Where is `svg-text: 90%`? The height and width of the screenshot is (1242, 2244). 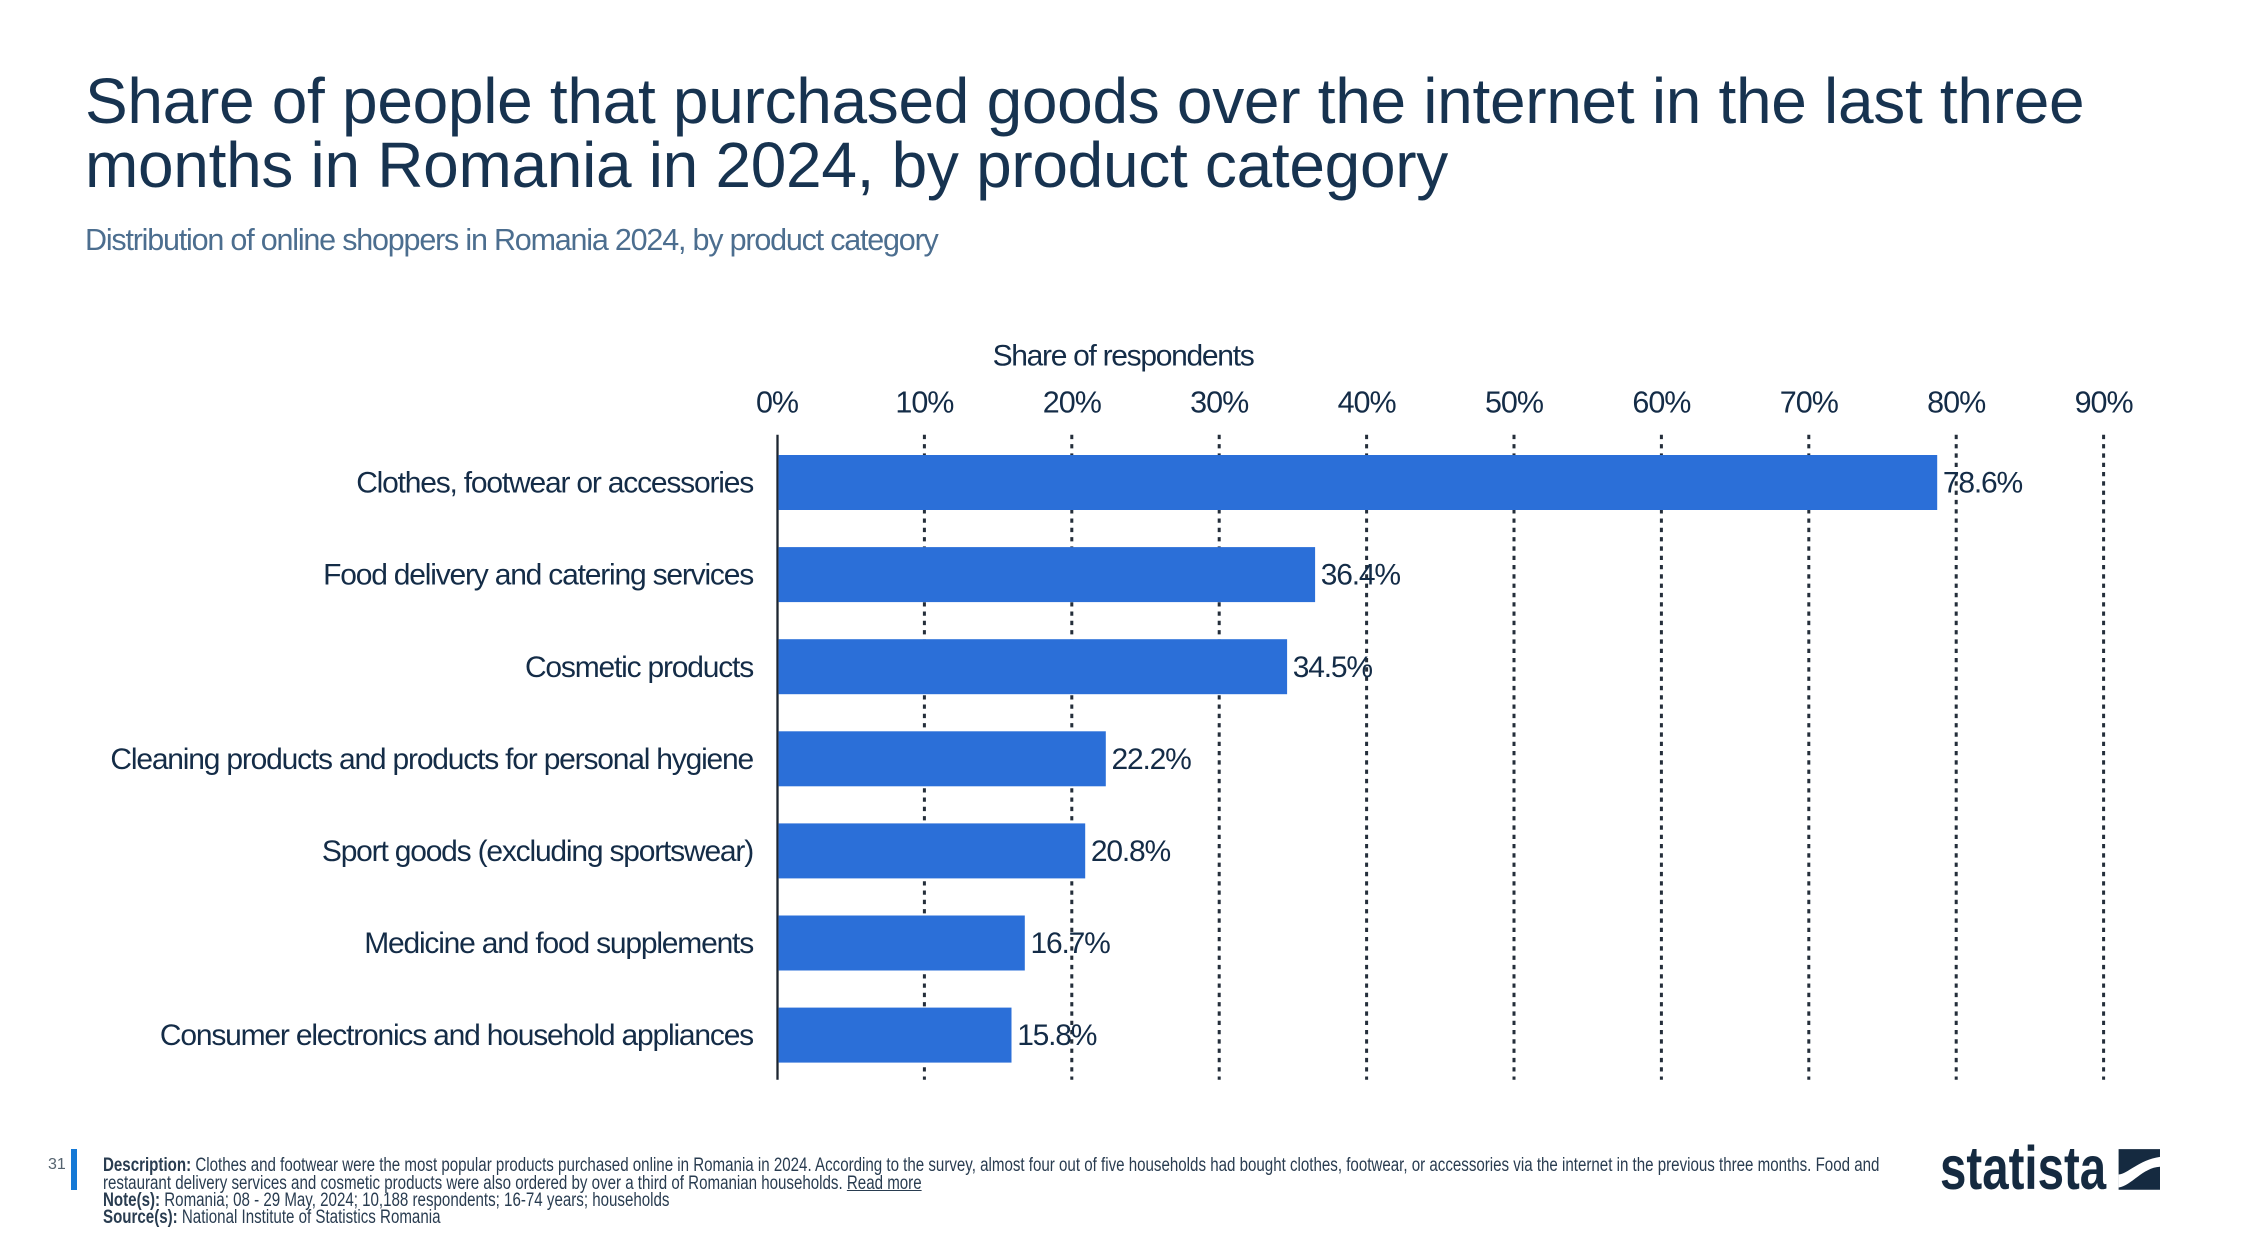 svg-text: 90% is located at coordinates (2104, 403).